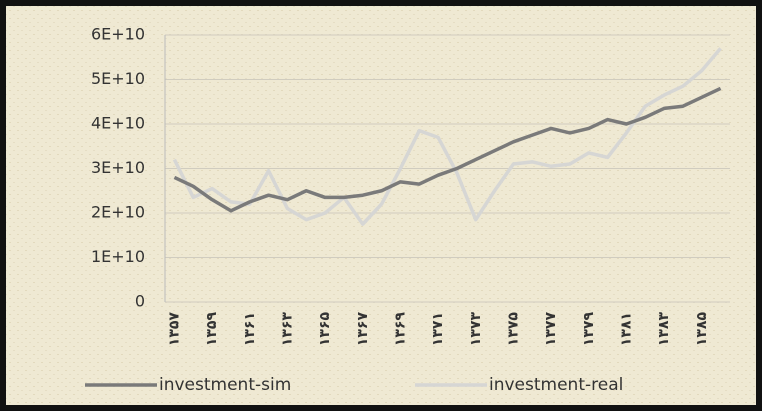  Describe the element at coordinates (118, 123) in the screenshot. I see `y-tick-label: 4E+10` at that location.